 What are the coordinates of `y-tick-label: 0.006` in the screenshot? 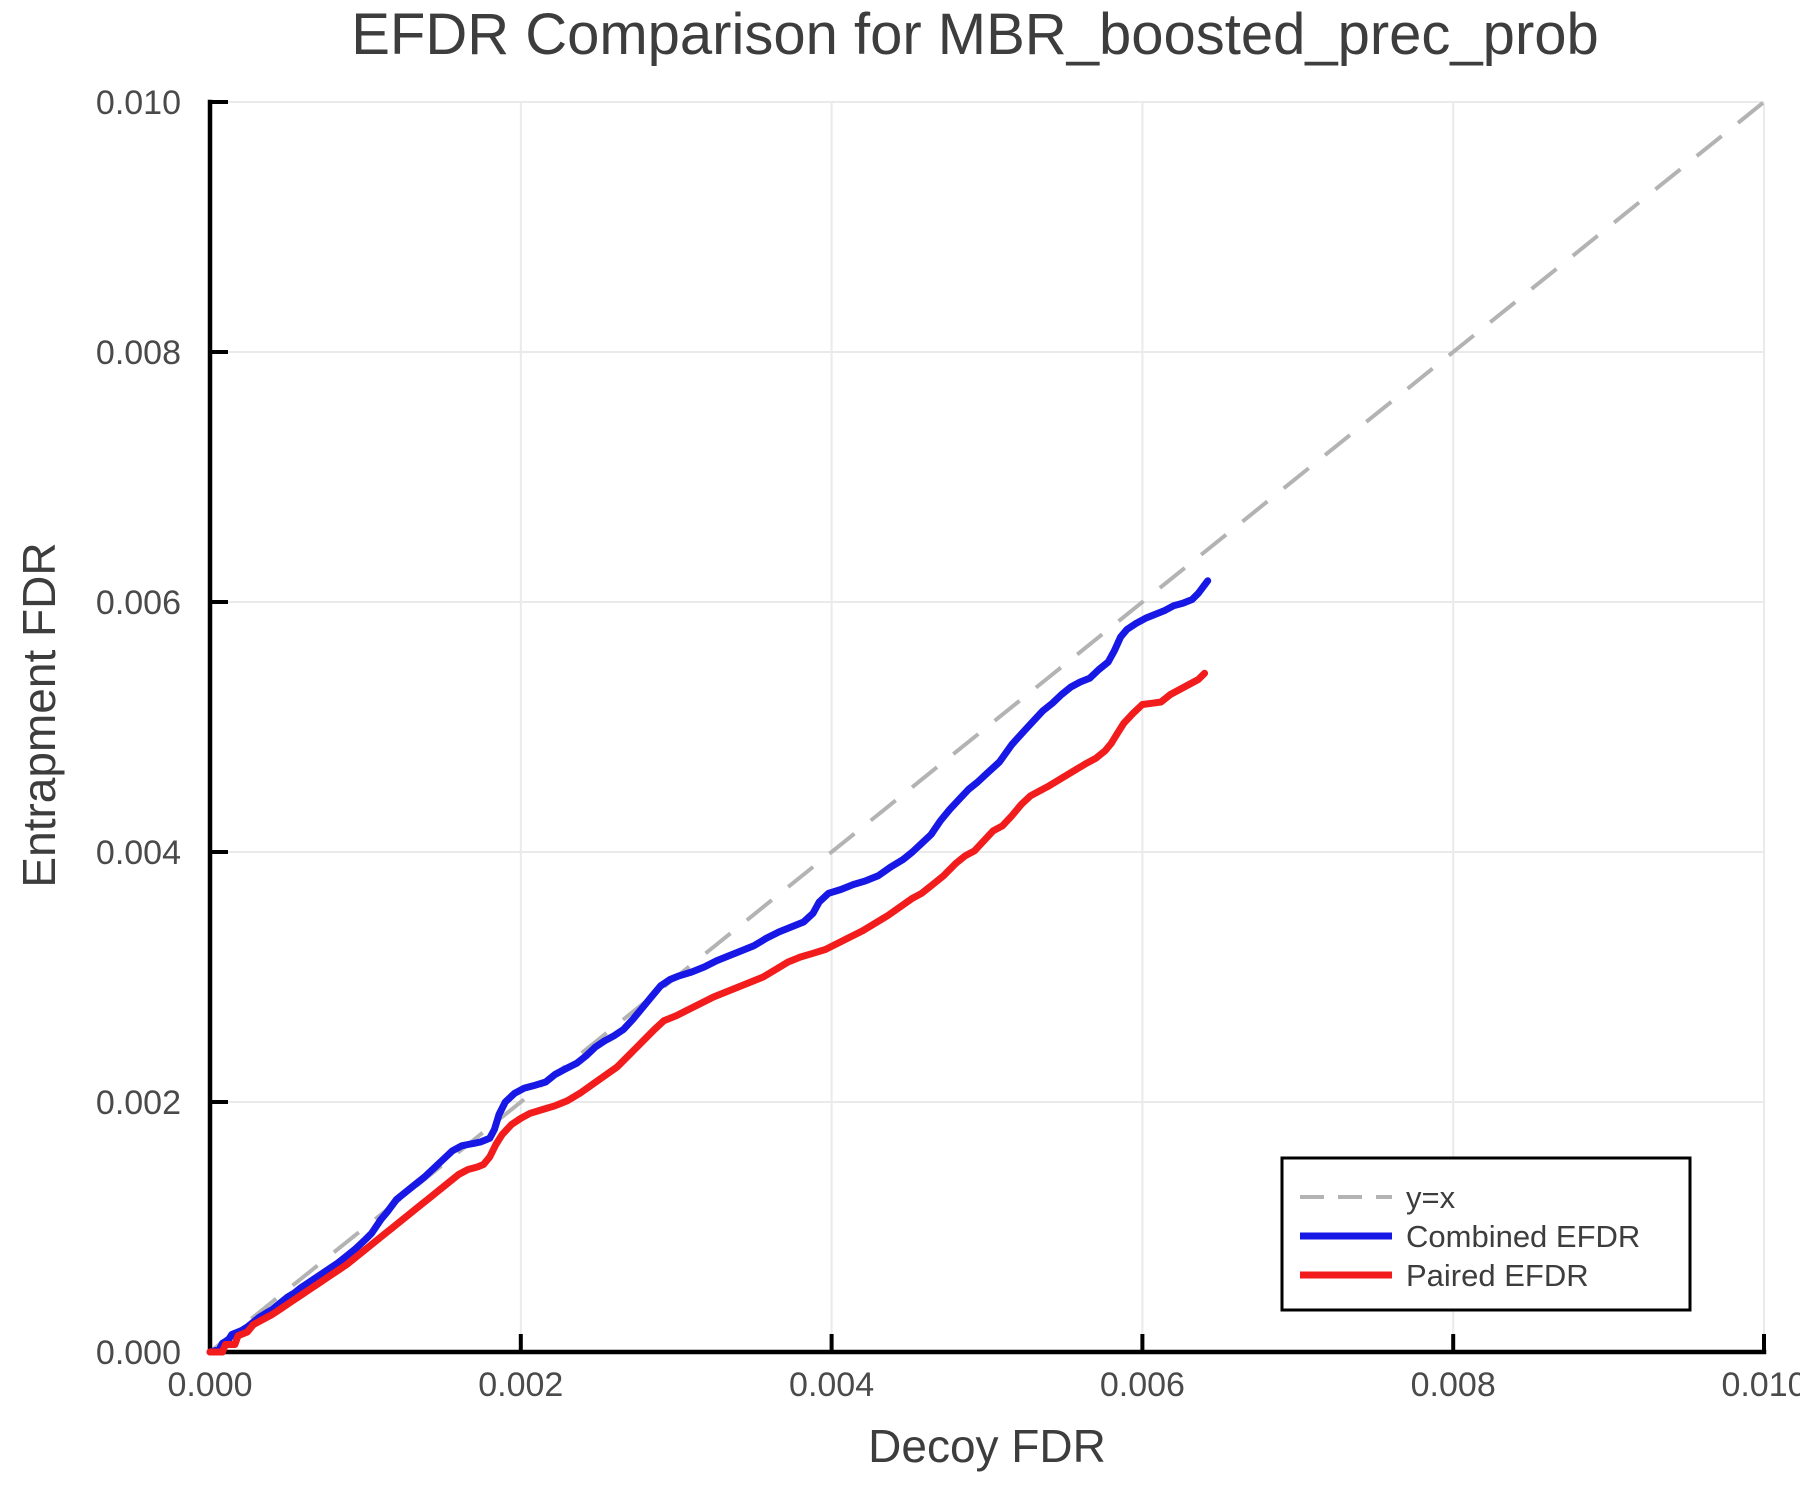 It's located at (138, 603).